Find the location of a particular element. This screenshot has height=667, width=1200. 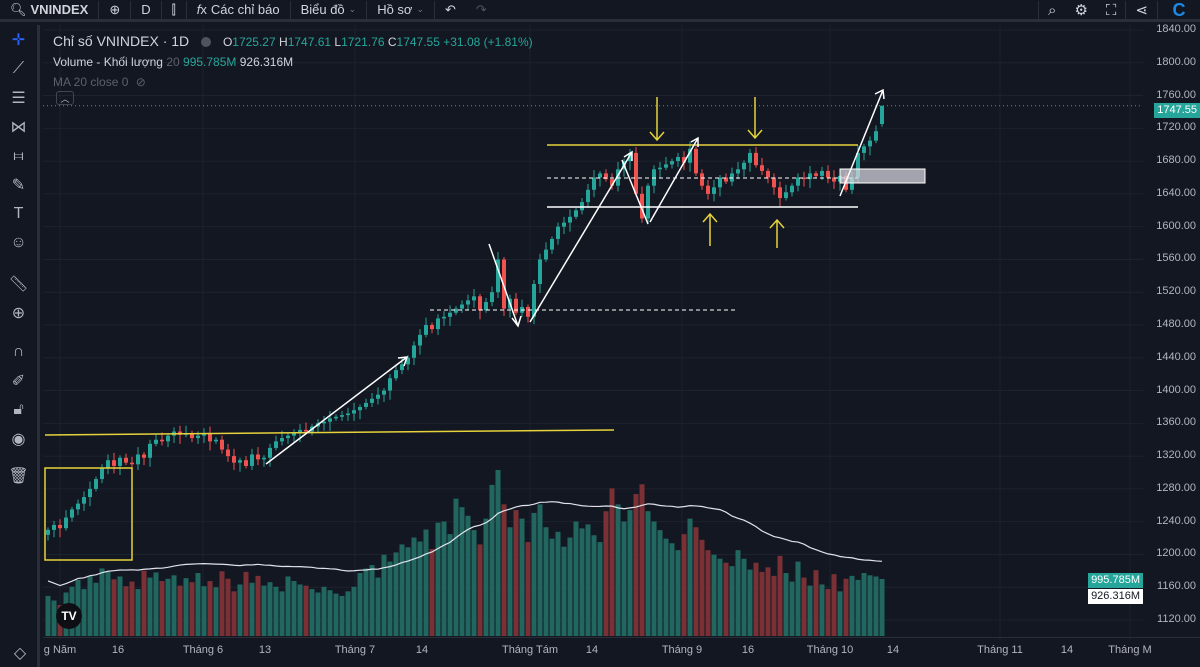

indicators-button: fx Các chỉ báo is located at coordinates (239, 9).